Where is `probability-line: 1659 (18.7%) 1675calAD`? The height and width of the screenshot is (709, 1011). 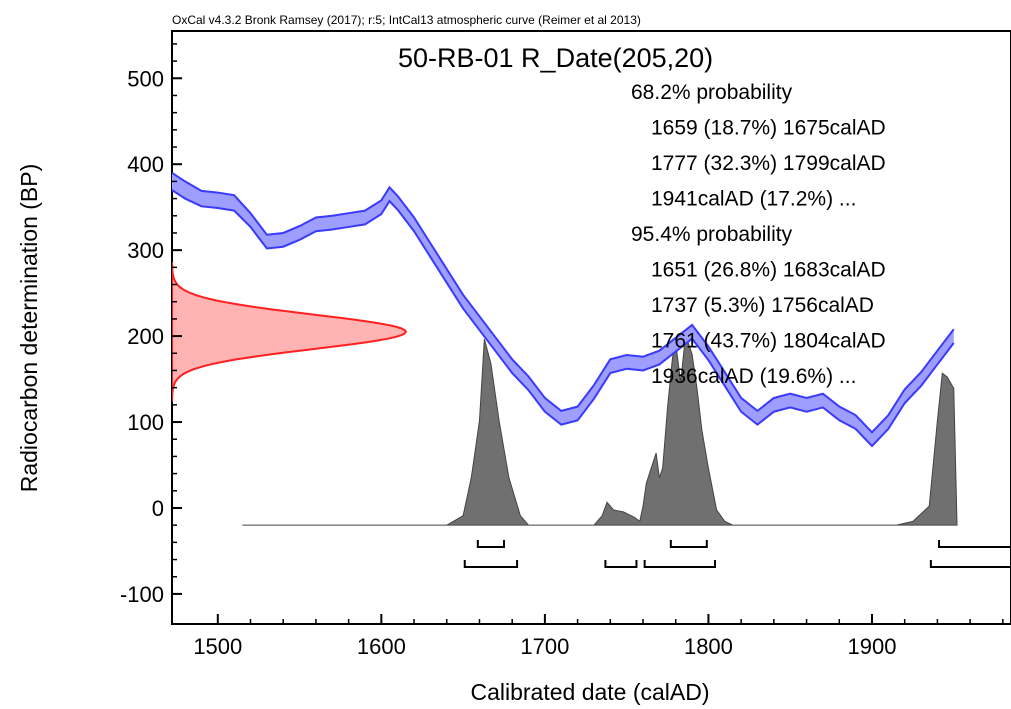 probability-line: 1659 (18.7%) 1675calAD is located at coordinates (768, 128).